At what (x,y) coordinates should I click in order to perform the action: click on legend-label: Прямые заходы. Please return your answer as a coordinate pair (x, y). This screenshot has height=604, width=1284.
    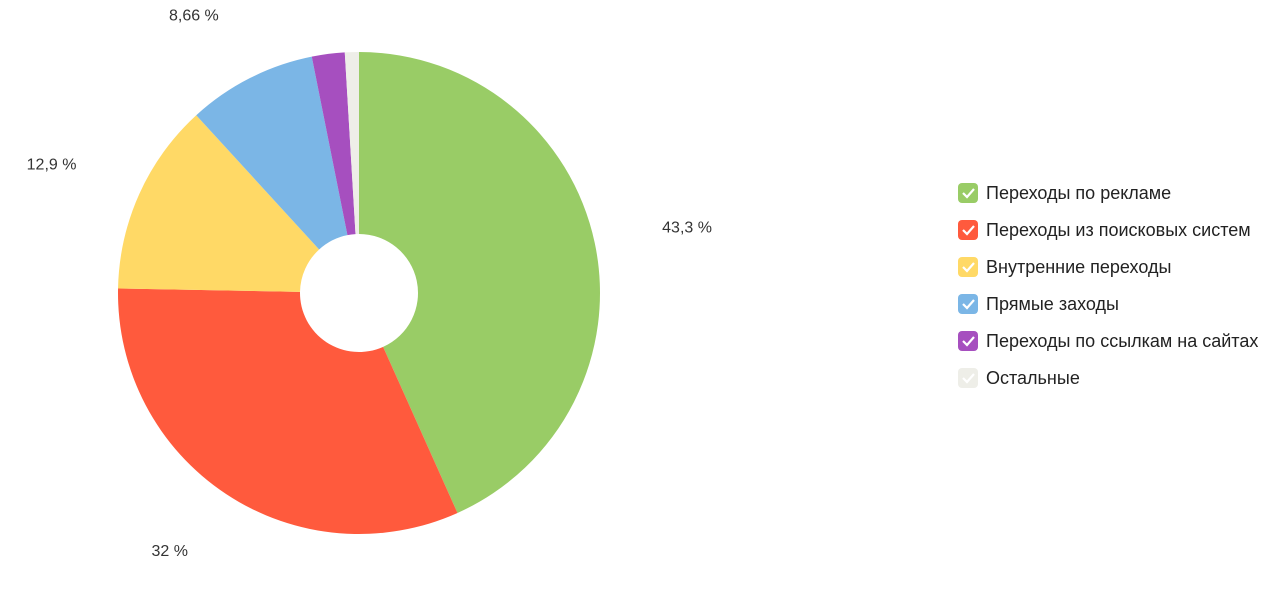
    Looking at the image, I should click on (1052, 304).